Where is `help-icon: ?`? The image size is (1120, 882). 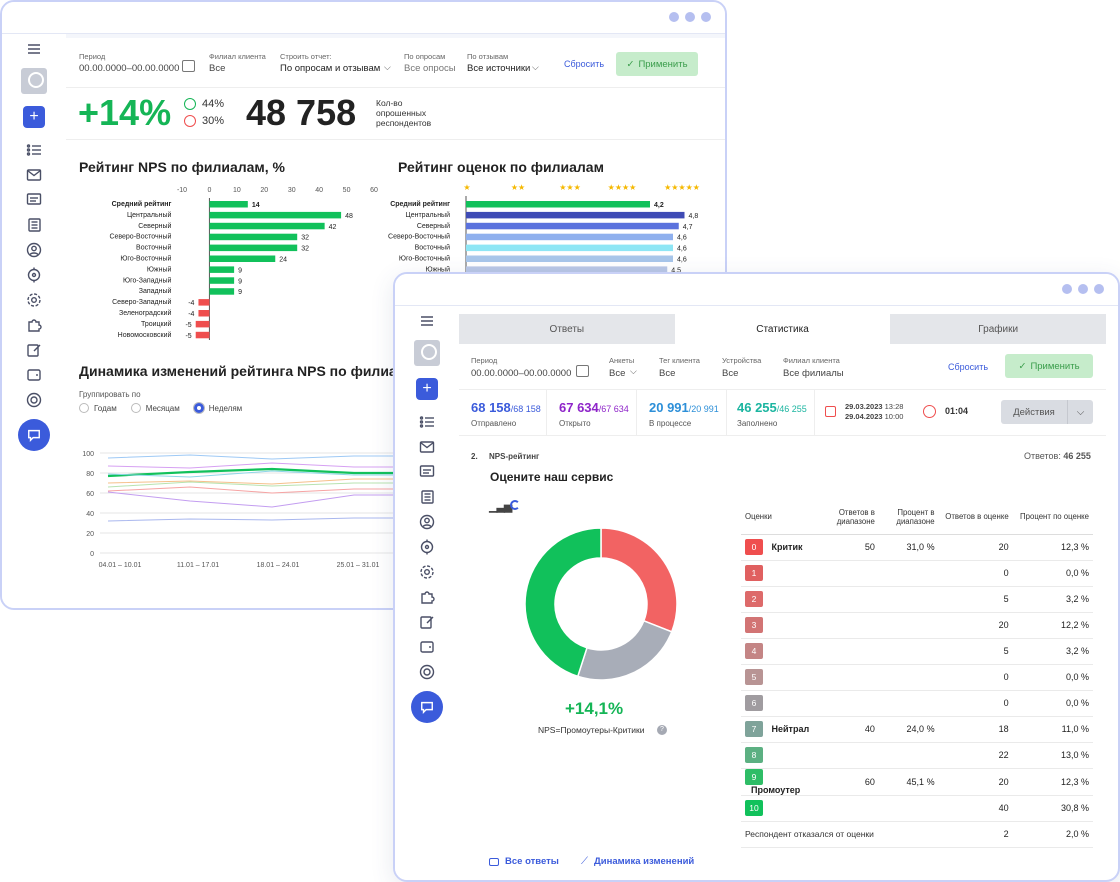 help-icon: ? is located at coordinates (662, 730).